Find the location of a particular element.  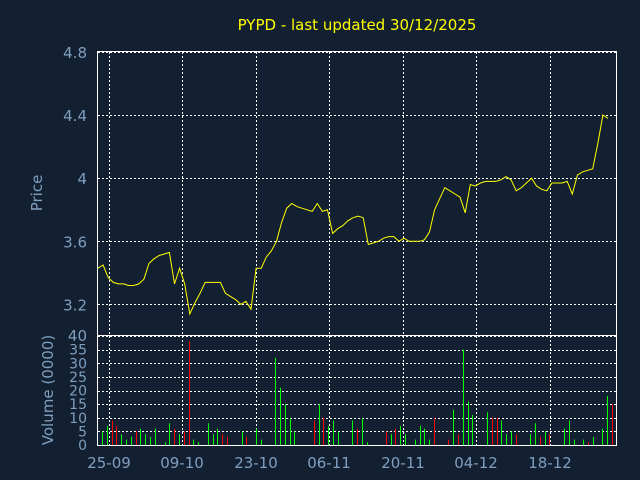

x-tick-label: 25-09 is located at coordinates (109, 463).